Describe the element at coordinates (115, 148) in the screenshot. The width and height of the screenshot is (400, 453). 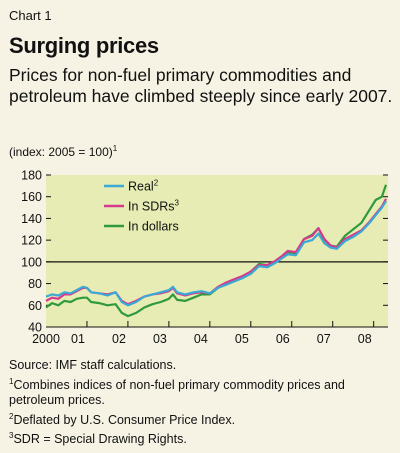
I see `units-note-ref: 1` at that location.